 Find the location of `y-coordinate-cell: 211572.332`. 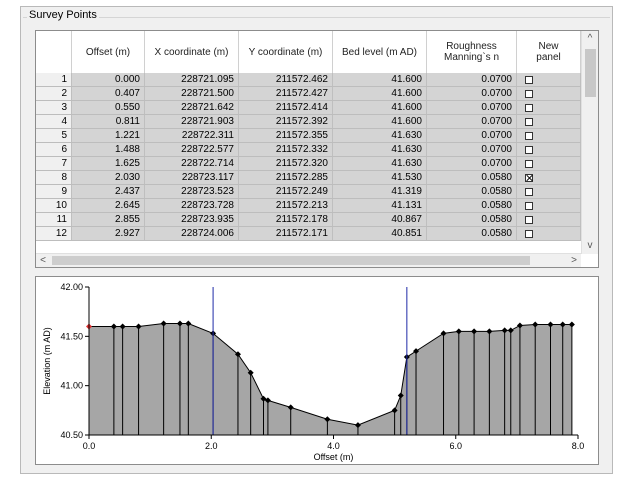

y-coordinate-cell: 211572.332 is located at coordinates (286, 149).